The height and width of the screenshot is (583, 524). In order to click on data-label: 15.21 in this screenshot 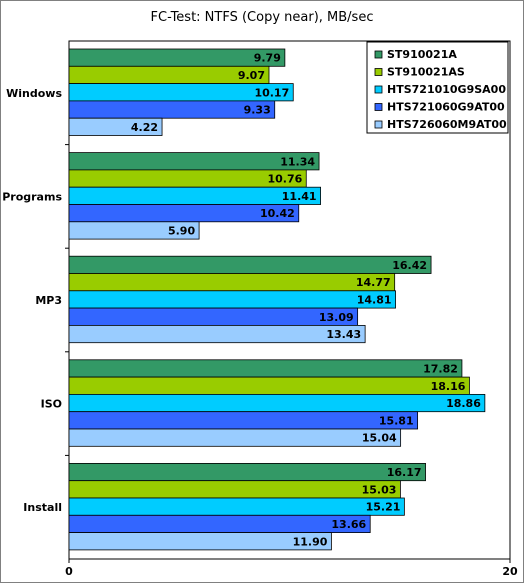, I will do `click(383, 507)`.